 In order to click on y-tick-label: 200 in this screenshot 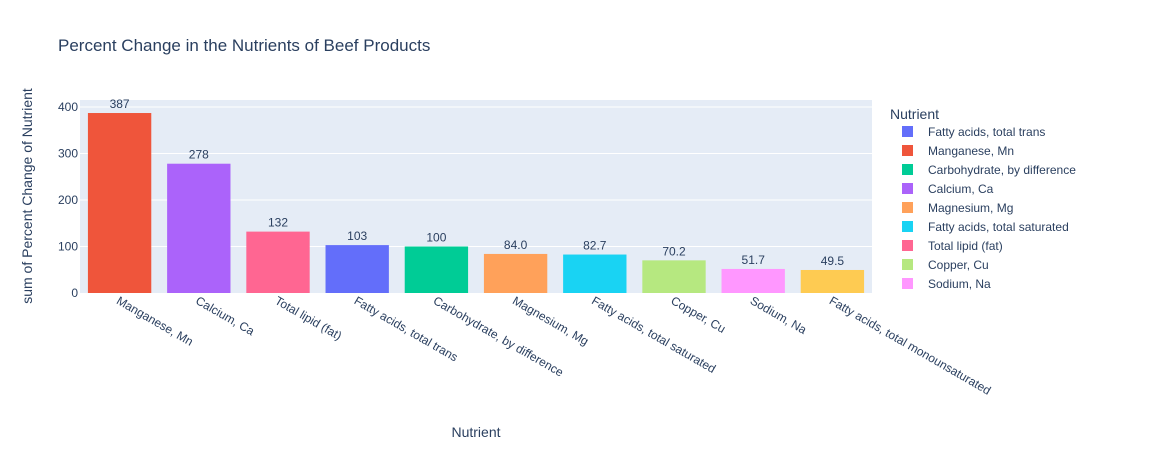, I will do `click(68, 200)`.